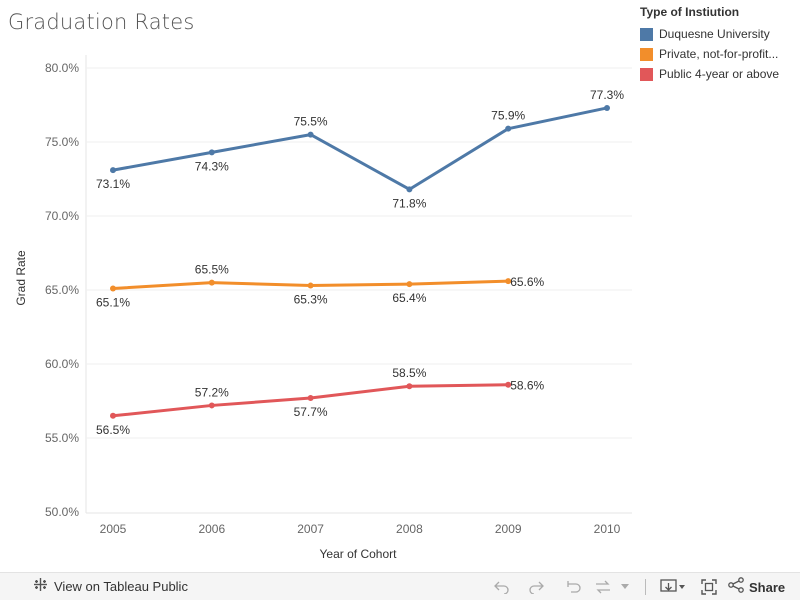 The width and height of the screenshot is (800, 601). I want to click on toolbar-divider, so click(645, 587).